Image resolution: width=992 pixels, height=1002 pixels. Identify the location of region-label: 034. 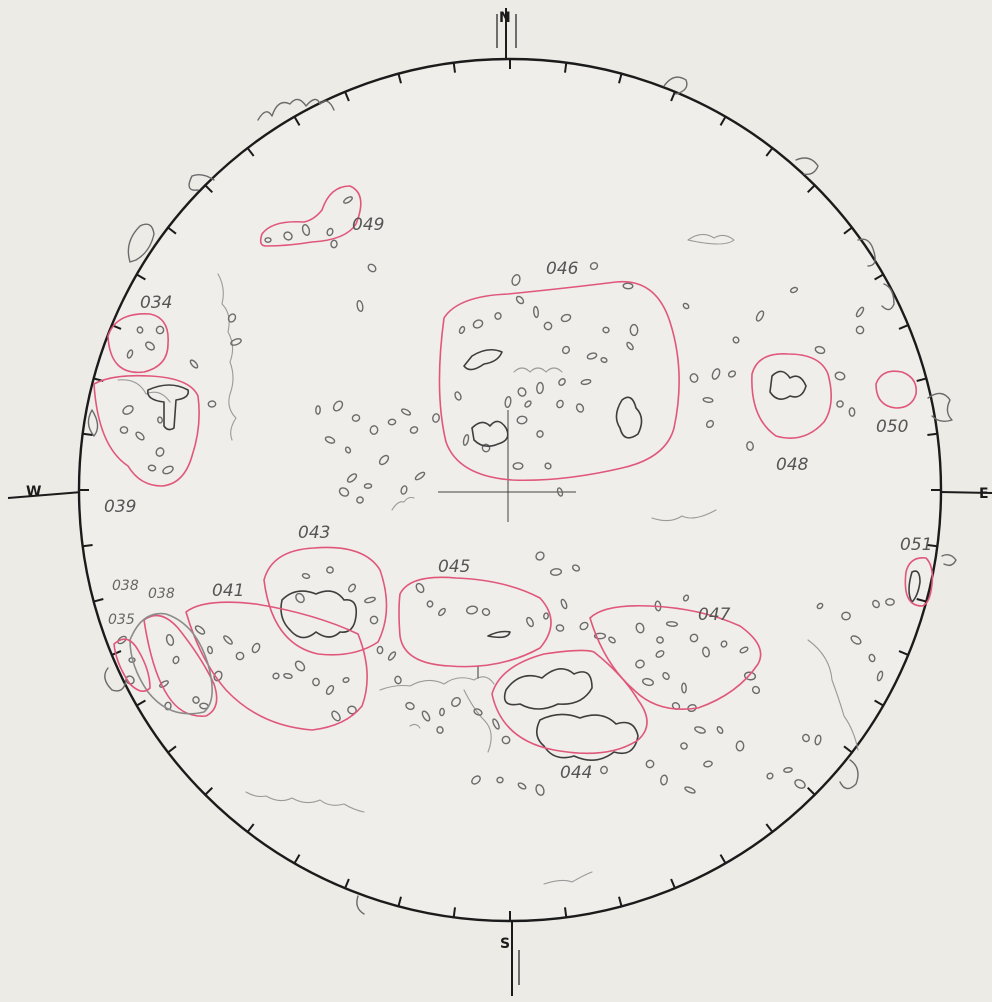
(156, 303).